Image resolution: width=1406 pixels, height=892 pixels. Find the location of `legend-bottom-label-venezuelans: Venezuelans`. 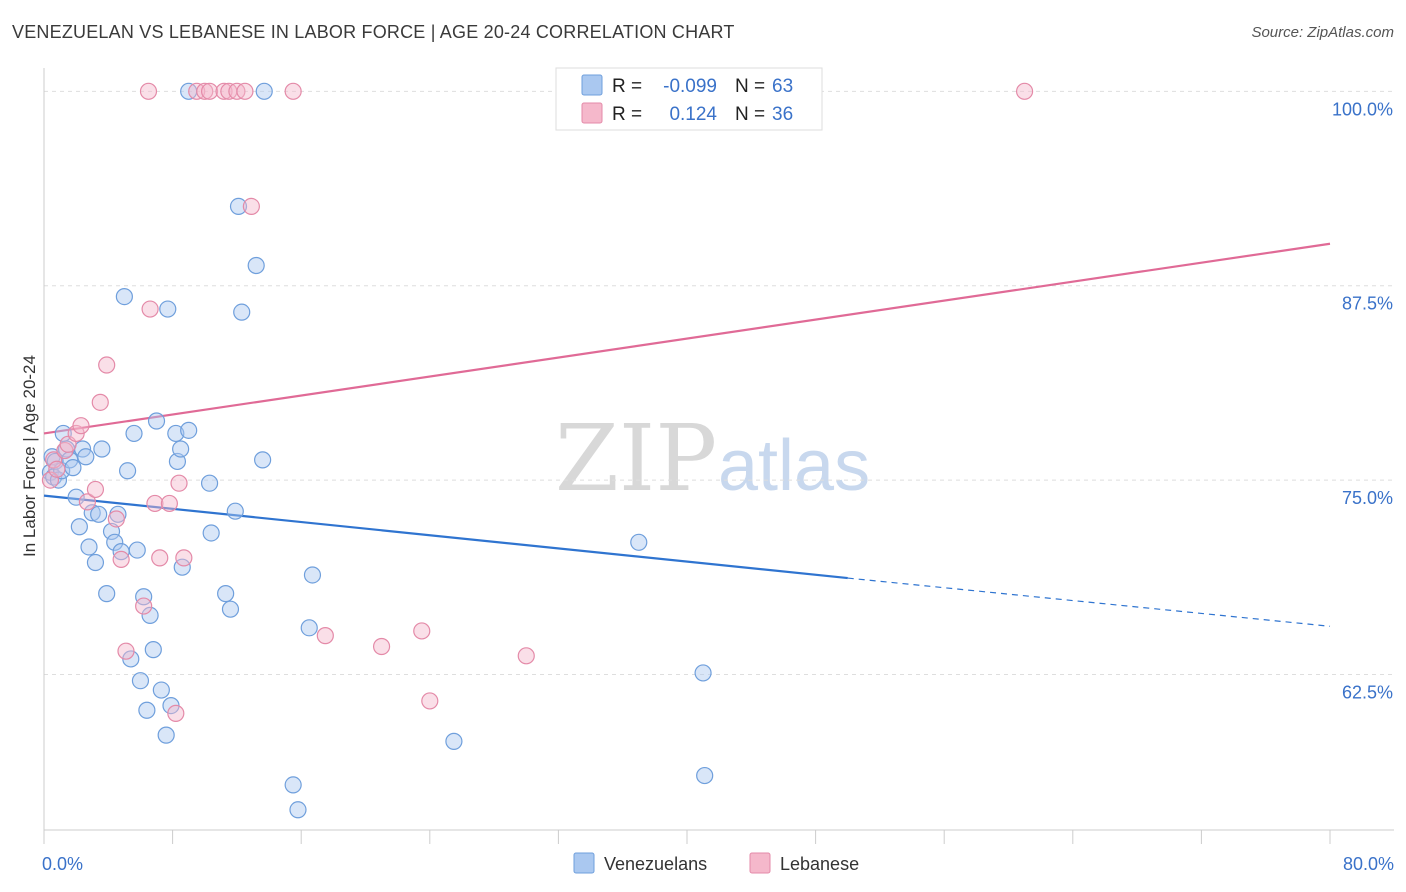

legend-bottom-label-venezuelans: Venezuelans is located at coordinates (655, 864).